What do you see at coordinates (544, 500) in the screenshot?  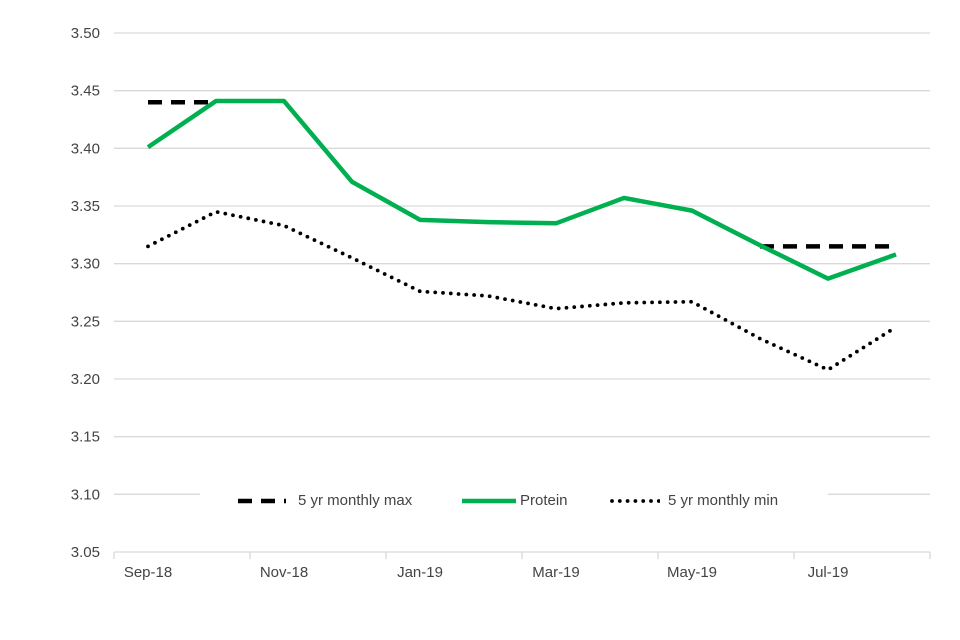 I see `legend-label-protein: Protein` at bounding box center [544, 500].